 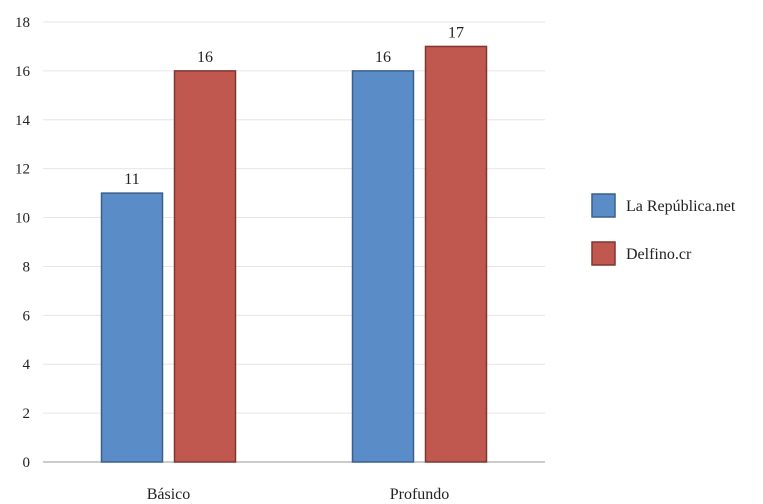 I want to click on bar-delfino-basico, so click(x=205, y=266).